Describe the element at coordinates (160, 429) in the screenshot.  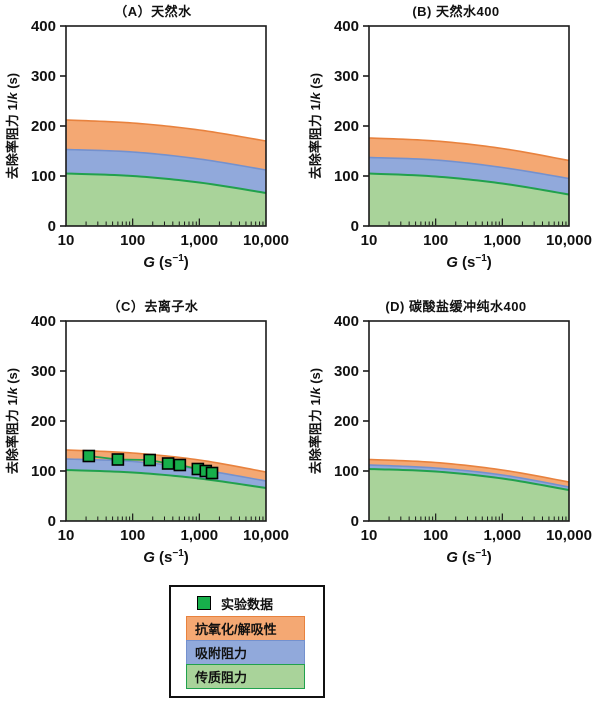
I see `plot-area-c: 0 100 200 300 400 10 100 1,000 10,000` at that location.